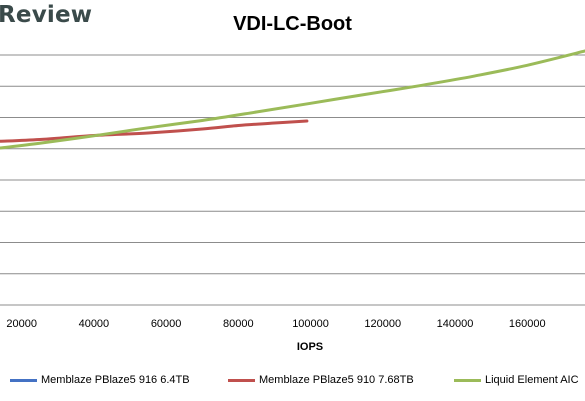 Image resolution: width=585 pixels, height=401 pixels. Describe the element at coordinates (310, 324) in the screenshot. I see `x-tick-label: 100000` at that location.